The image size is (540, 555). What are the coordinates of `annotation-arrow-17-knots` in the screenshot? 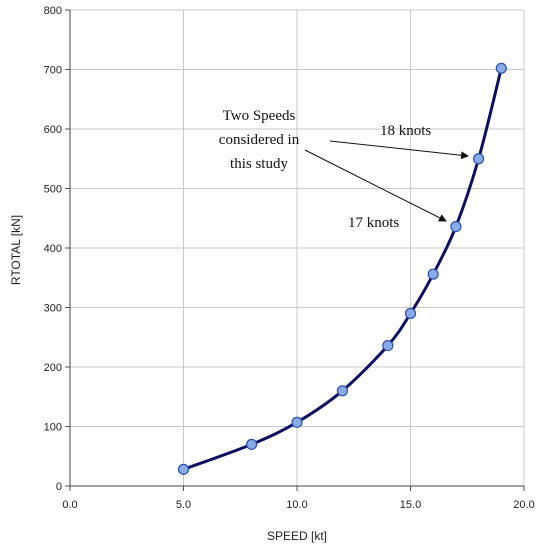 It's located at (375, 185).